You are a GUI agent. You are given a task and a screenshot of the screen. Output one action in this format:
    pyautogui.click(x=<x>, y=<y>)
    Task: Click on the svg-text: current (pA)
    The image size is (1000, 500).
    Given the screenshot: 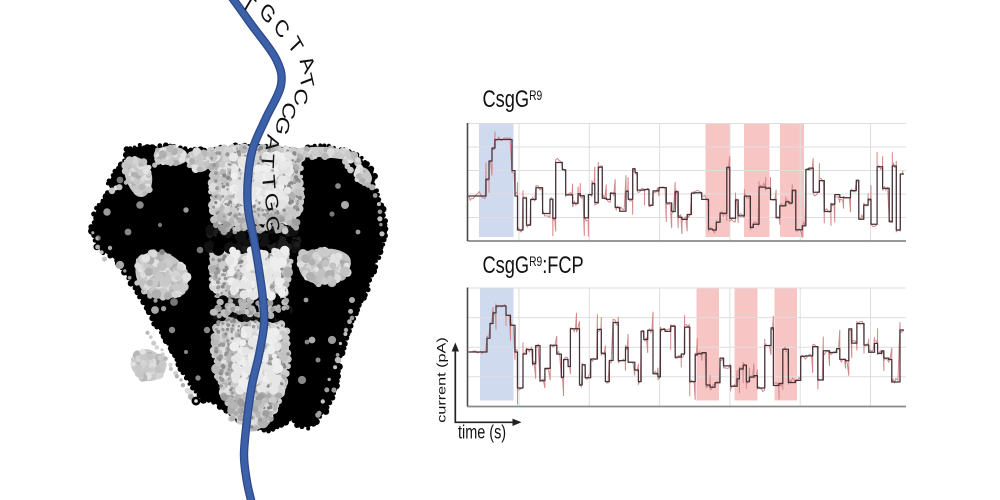 What is the action you would take?
    pyautogui.click(x=442, y=379)
    